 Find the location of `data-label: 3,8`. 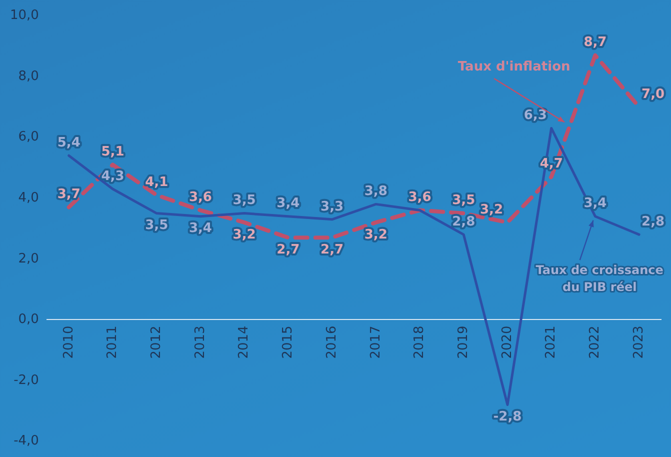

data-label: 3,8 is located at coordinates (376, 192).